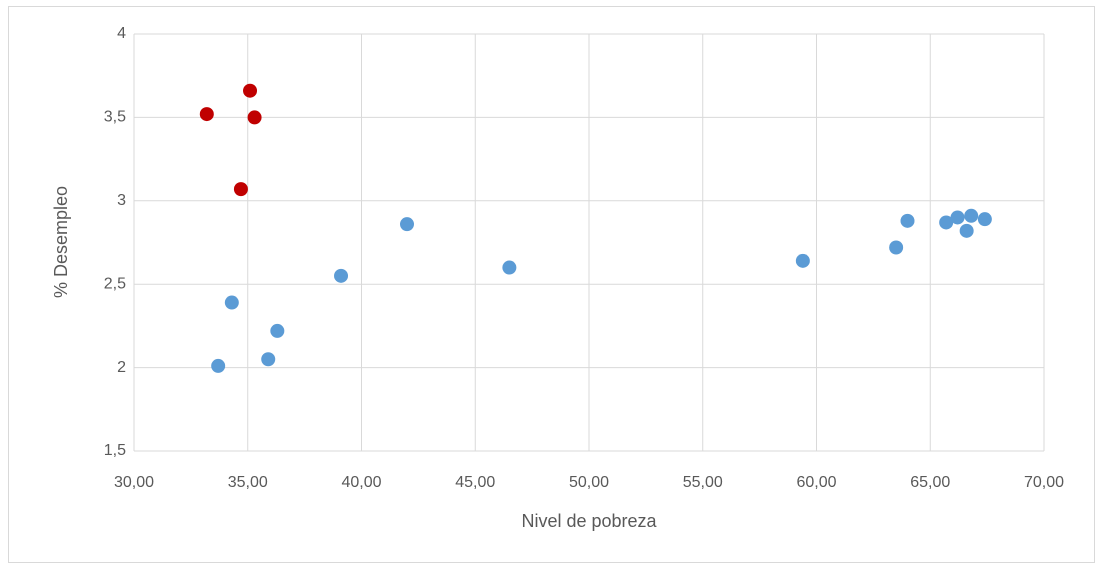  What do you see at coordinates (930, 482) in the screenshot?
I see `x-tick-label: 65,00` at bounding box center [930, 482].